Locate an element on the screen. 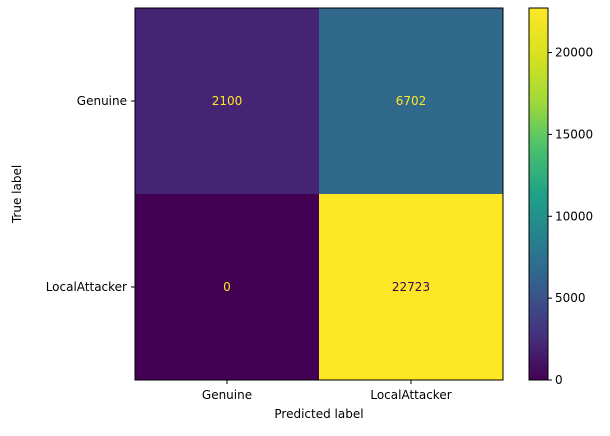 The width and height of the screenshot is (610, 436). cell-value-label-0-0: 2100 is located at coordinates (227, 101).